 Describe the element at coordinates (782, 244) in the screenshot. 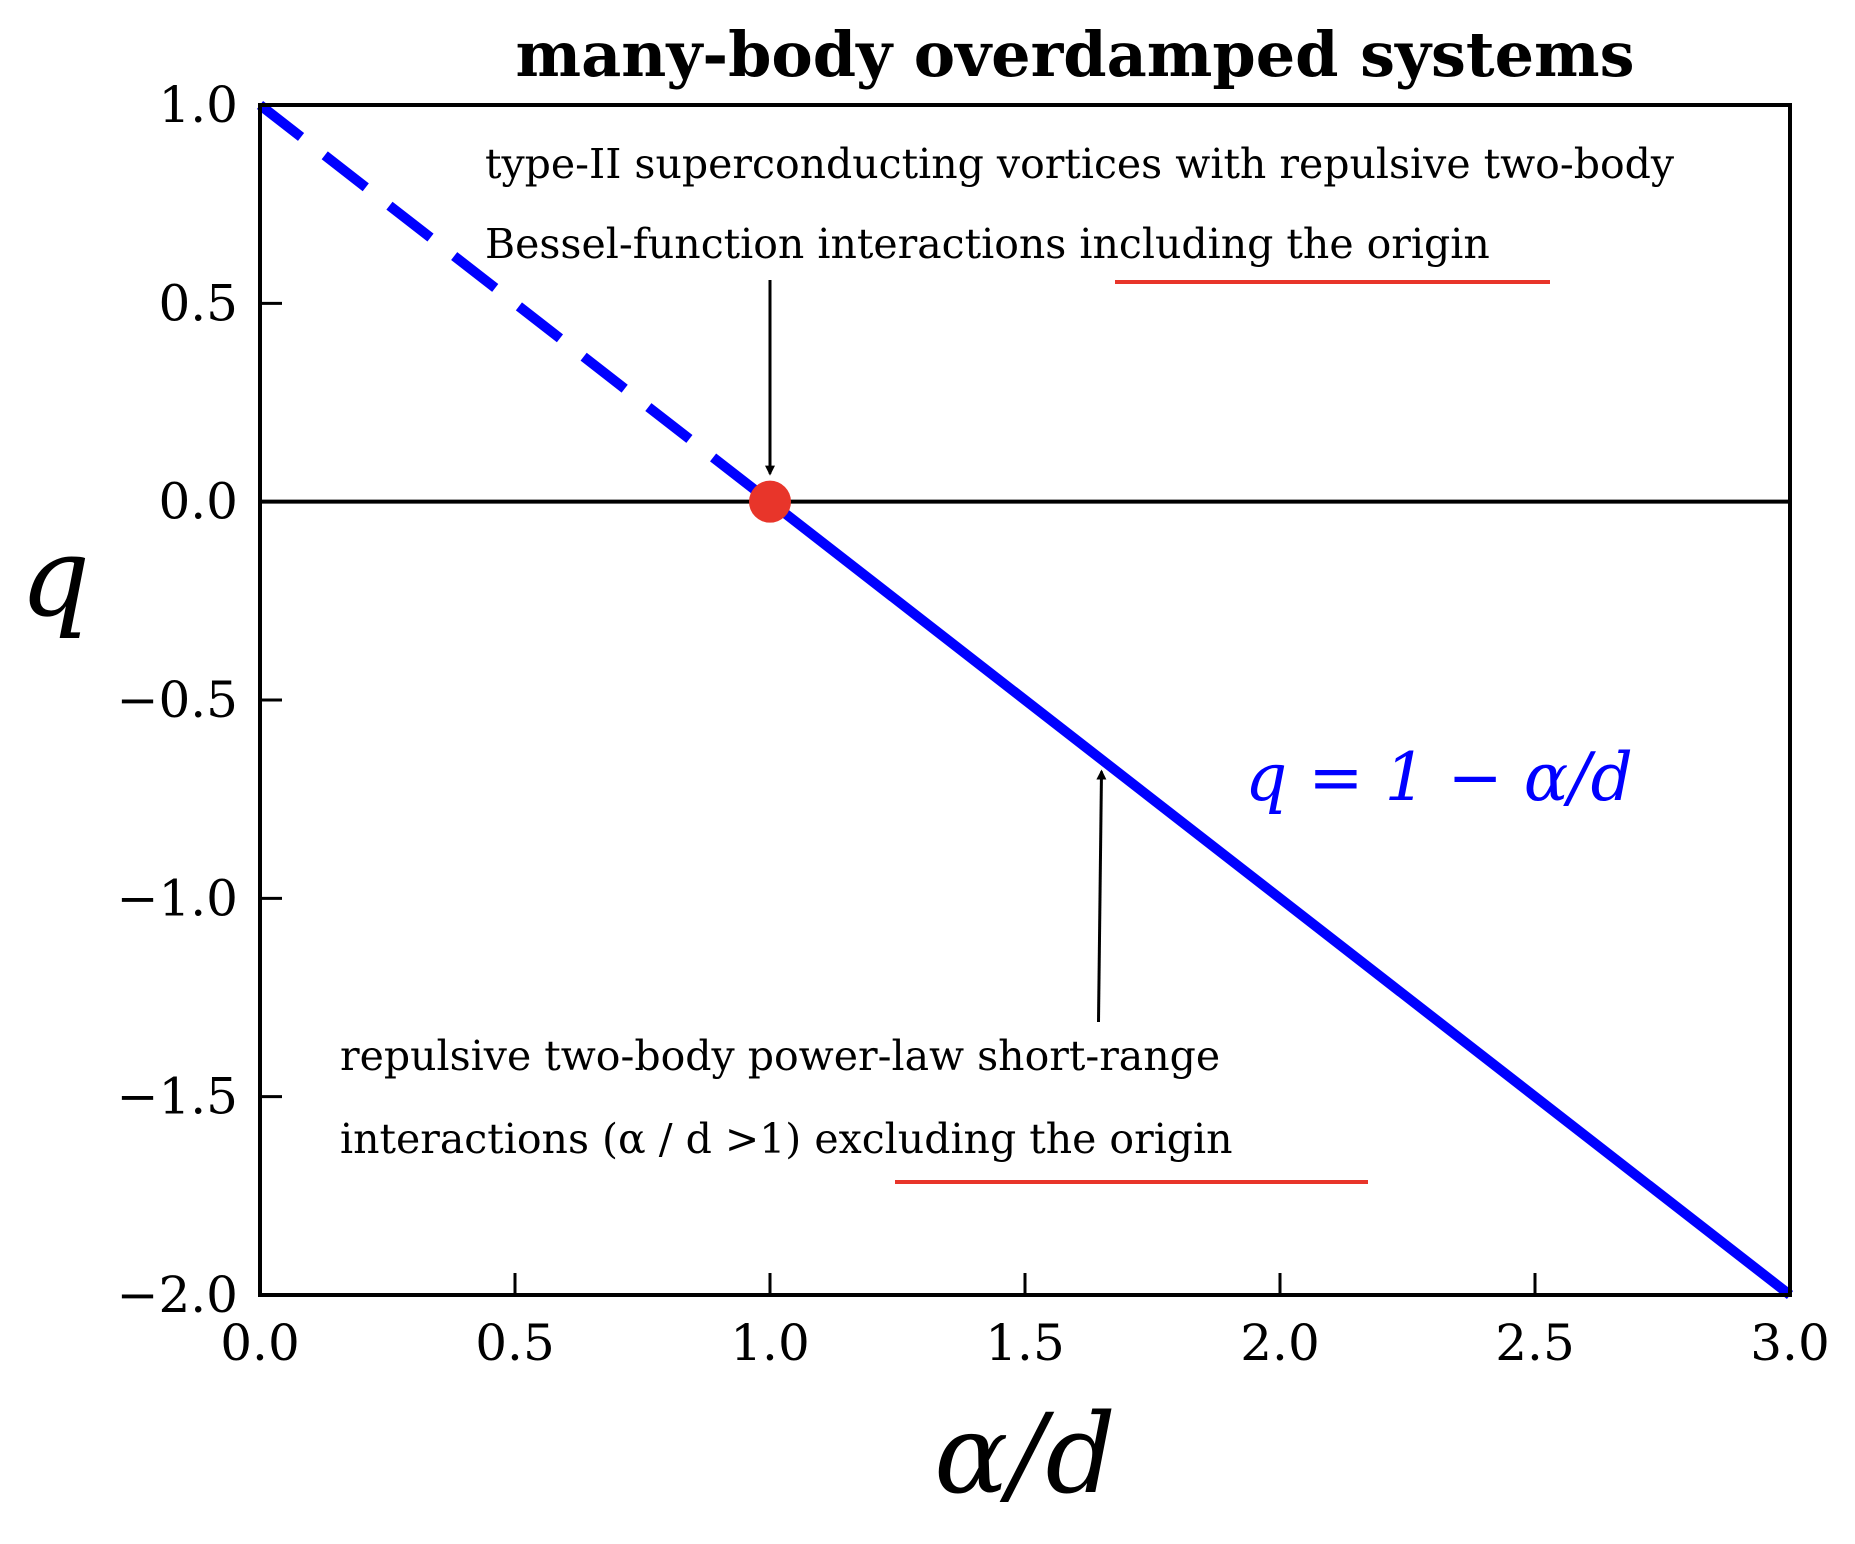

I see `top-annotation-plain: Bessel-function interactions` at that location.